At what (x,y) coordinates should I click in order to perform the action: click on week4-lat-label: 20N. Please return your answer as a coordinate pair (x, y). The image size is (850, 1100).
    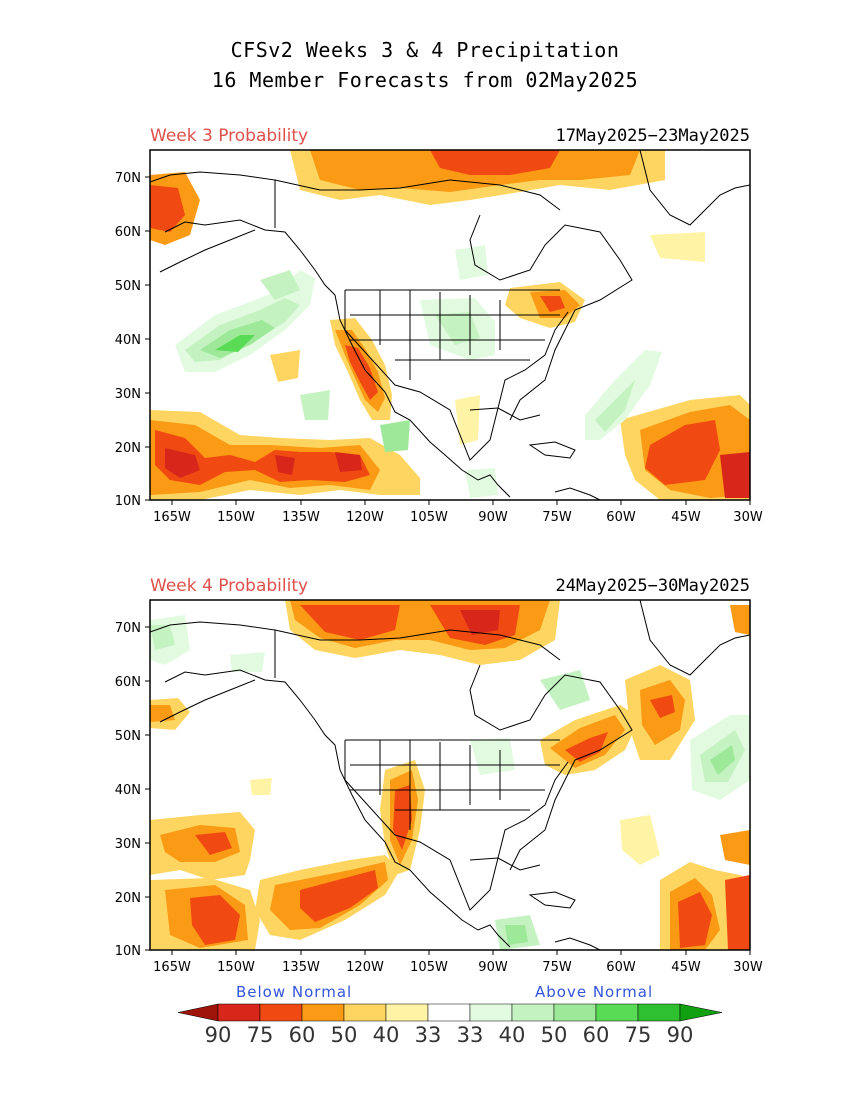
    Looking at the image, I should click on (128, 898).